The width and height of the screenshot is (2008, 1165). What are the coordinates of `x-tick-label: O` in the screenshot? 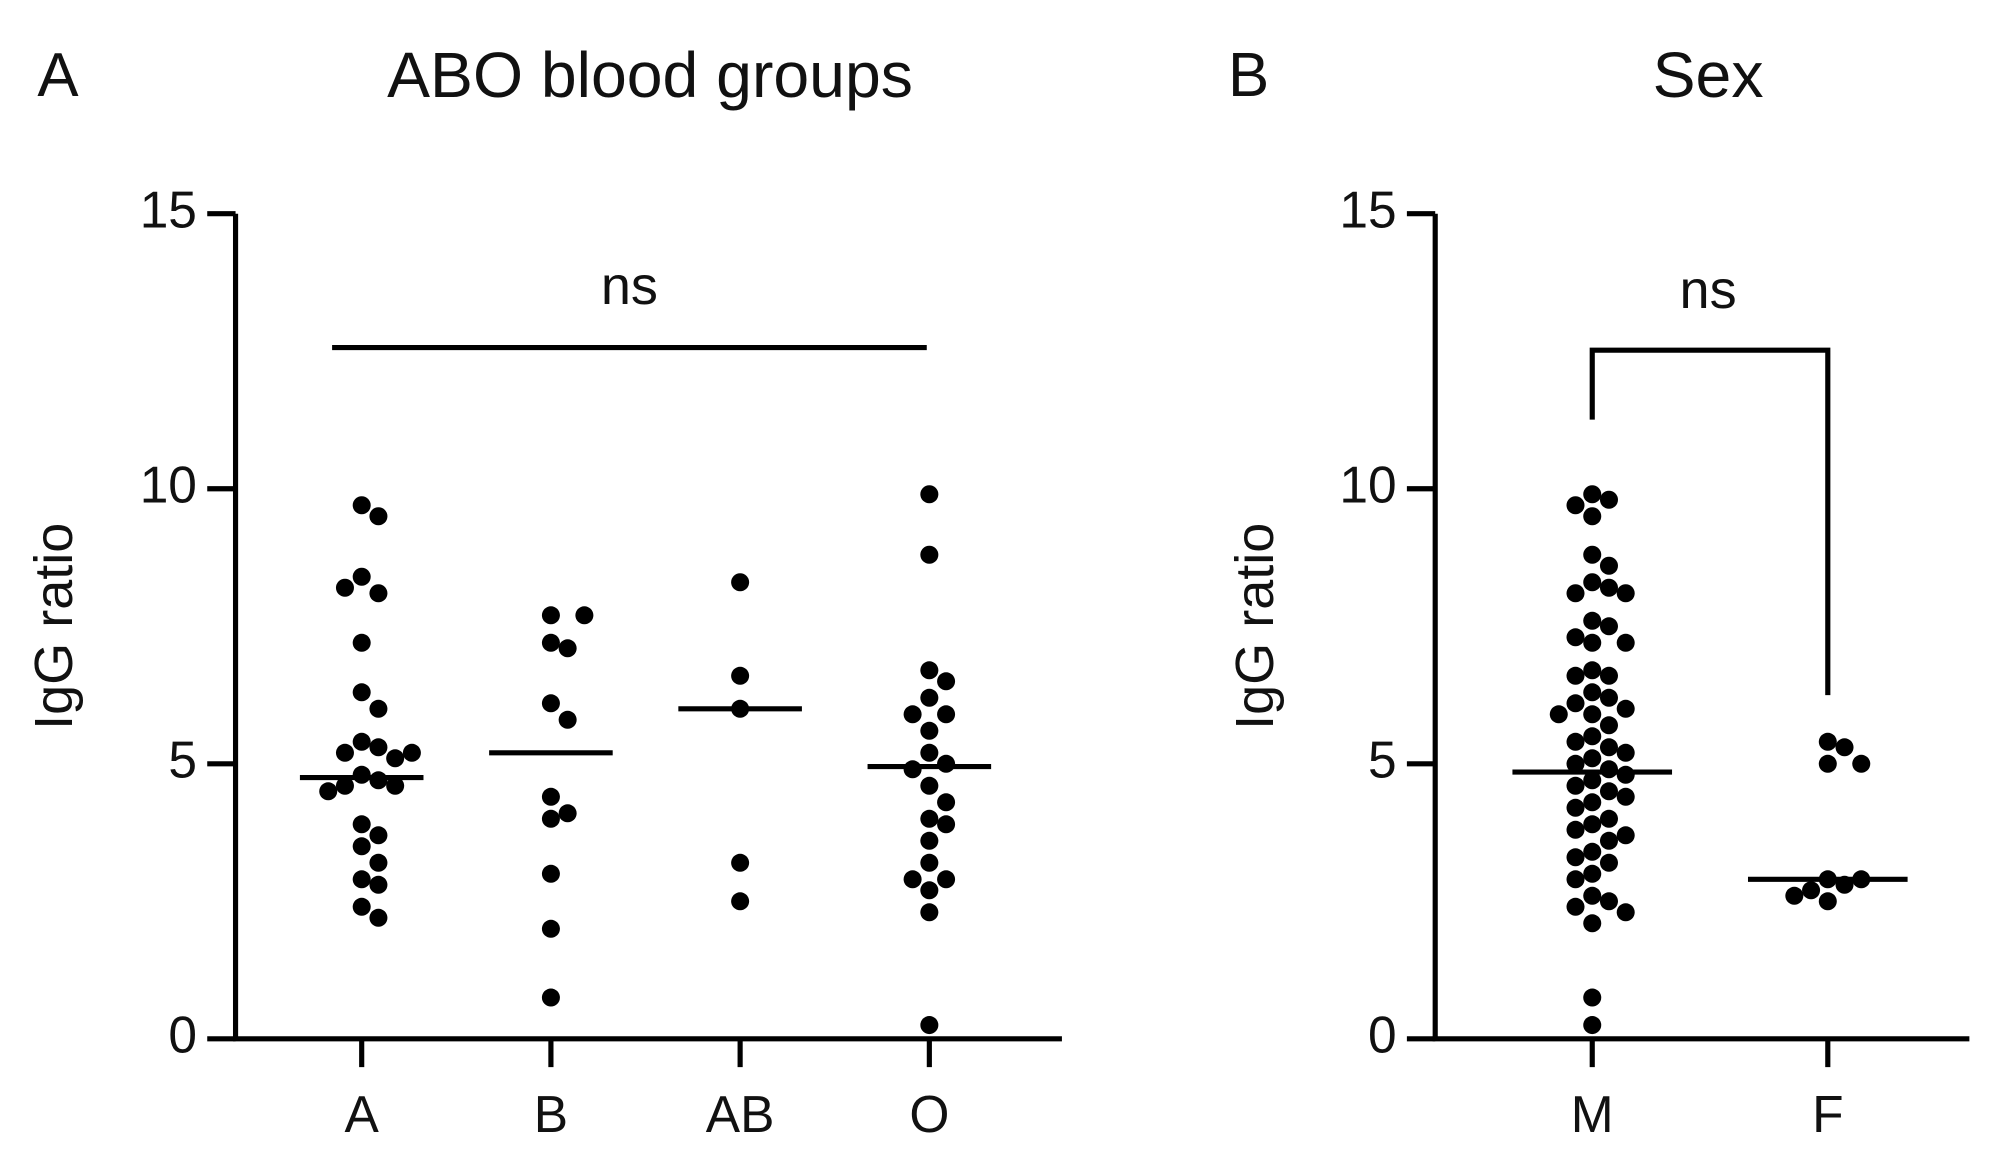 It's located at (929, 1114).